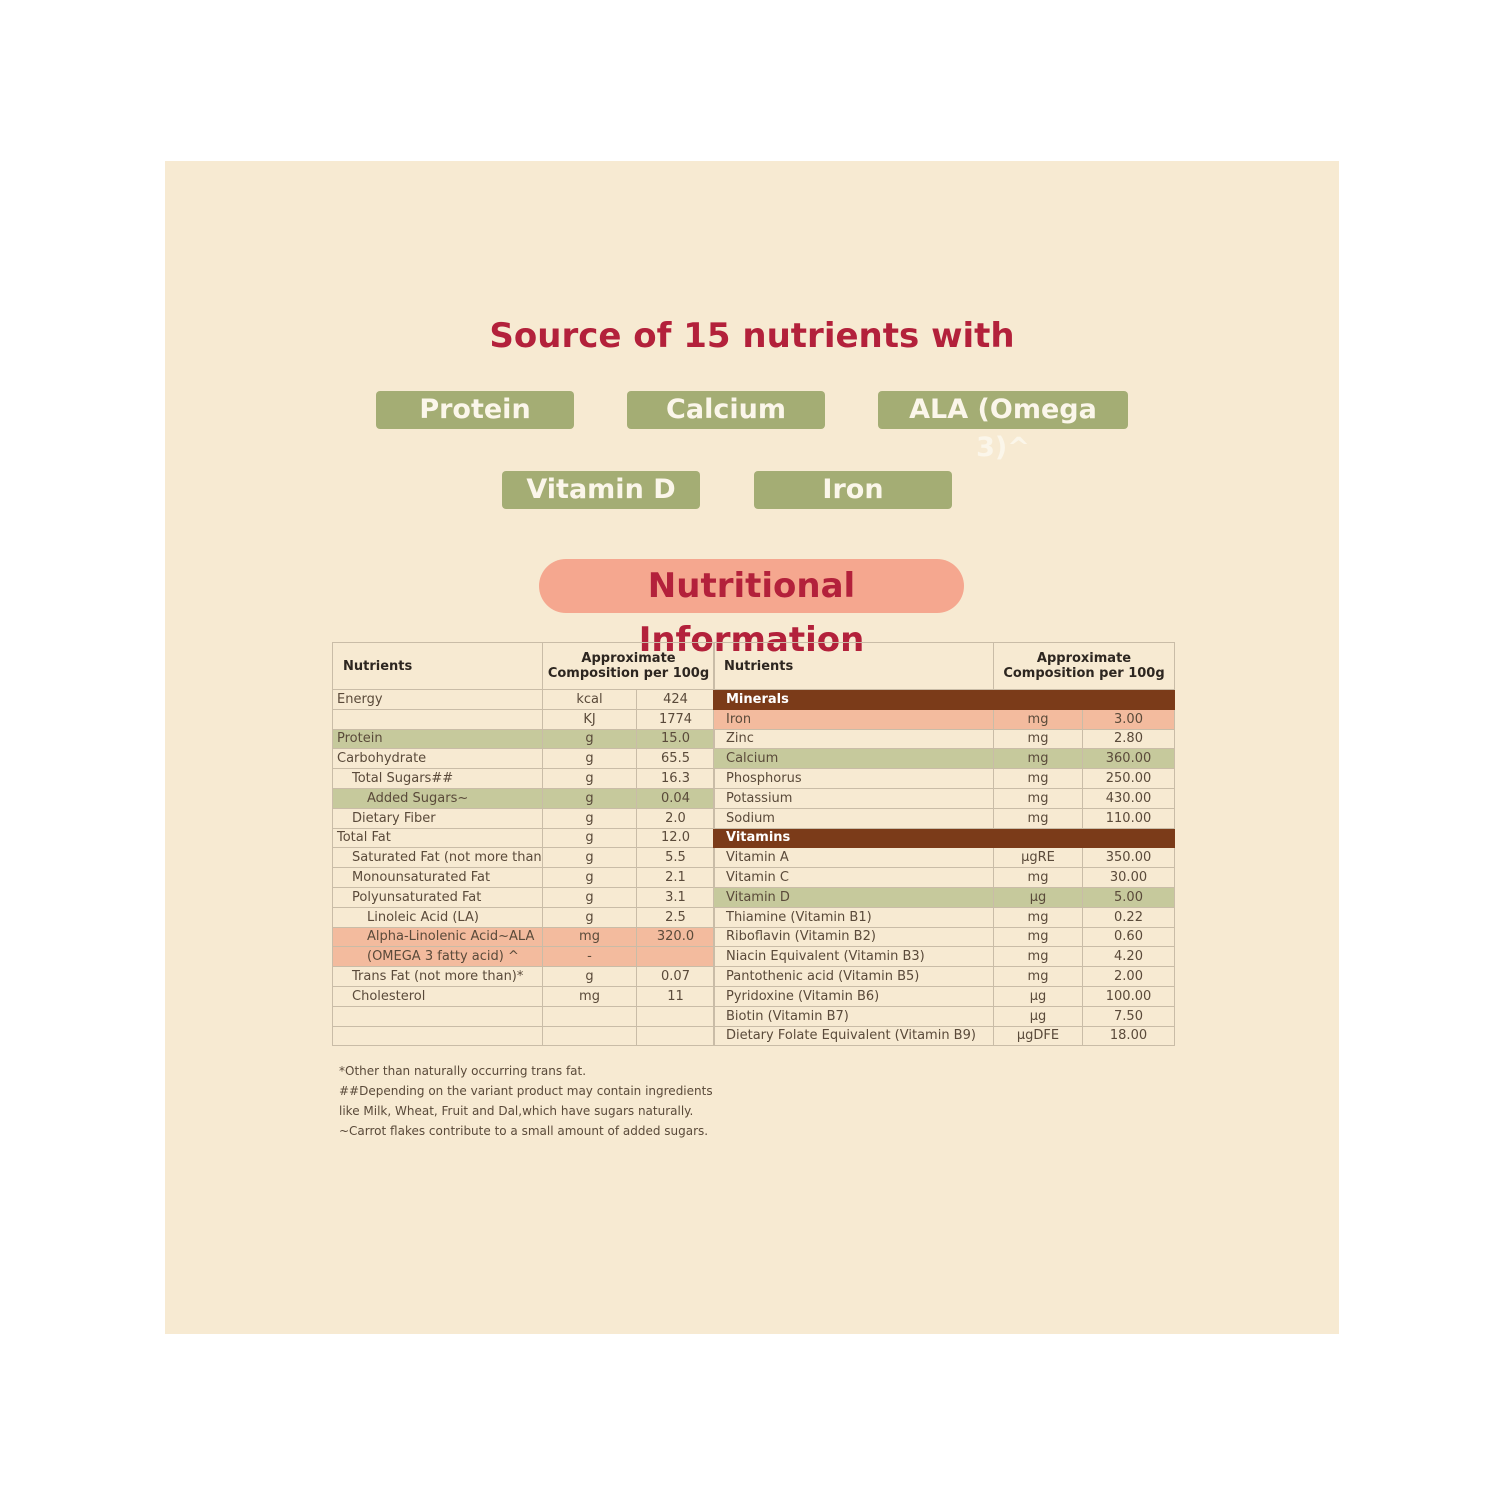 The image size is (1500, 1500). Describe the element at coordinates (437, 897) in the screenshot. I see `nutrient-name: Polyunsaturated Fat` at that location.